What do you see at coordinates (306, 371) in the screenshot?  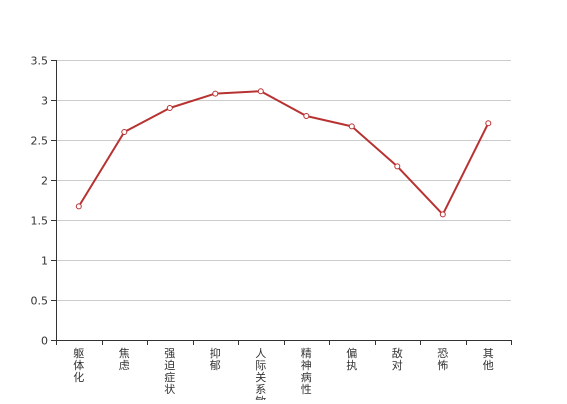 I see `x-tick-label: 精神病性` at bounding box center [306, 371].